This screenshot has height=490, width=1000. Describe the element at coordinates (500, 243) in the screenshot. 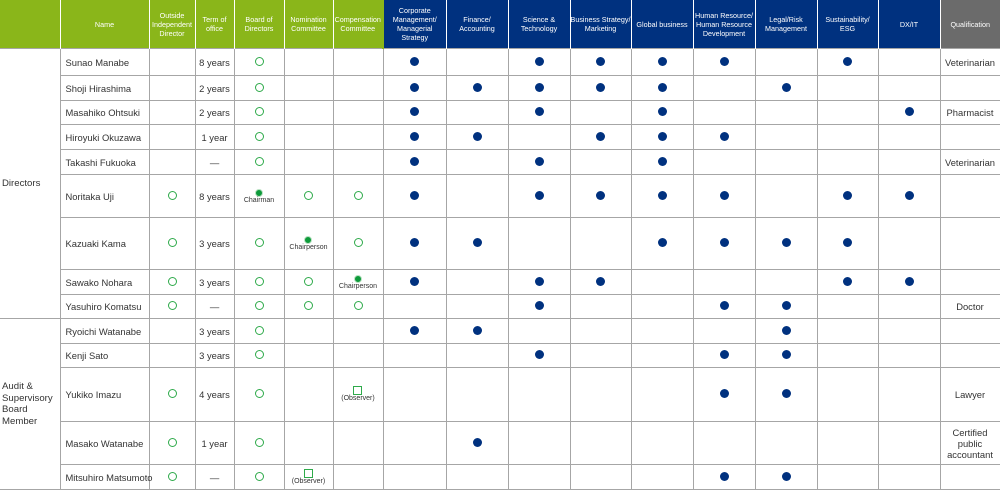

I see `table-row: Kazuaki Kama 3 years Chairperson` at that location.